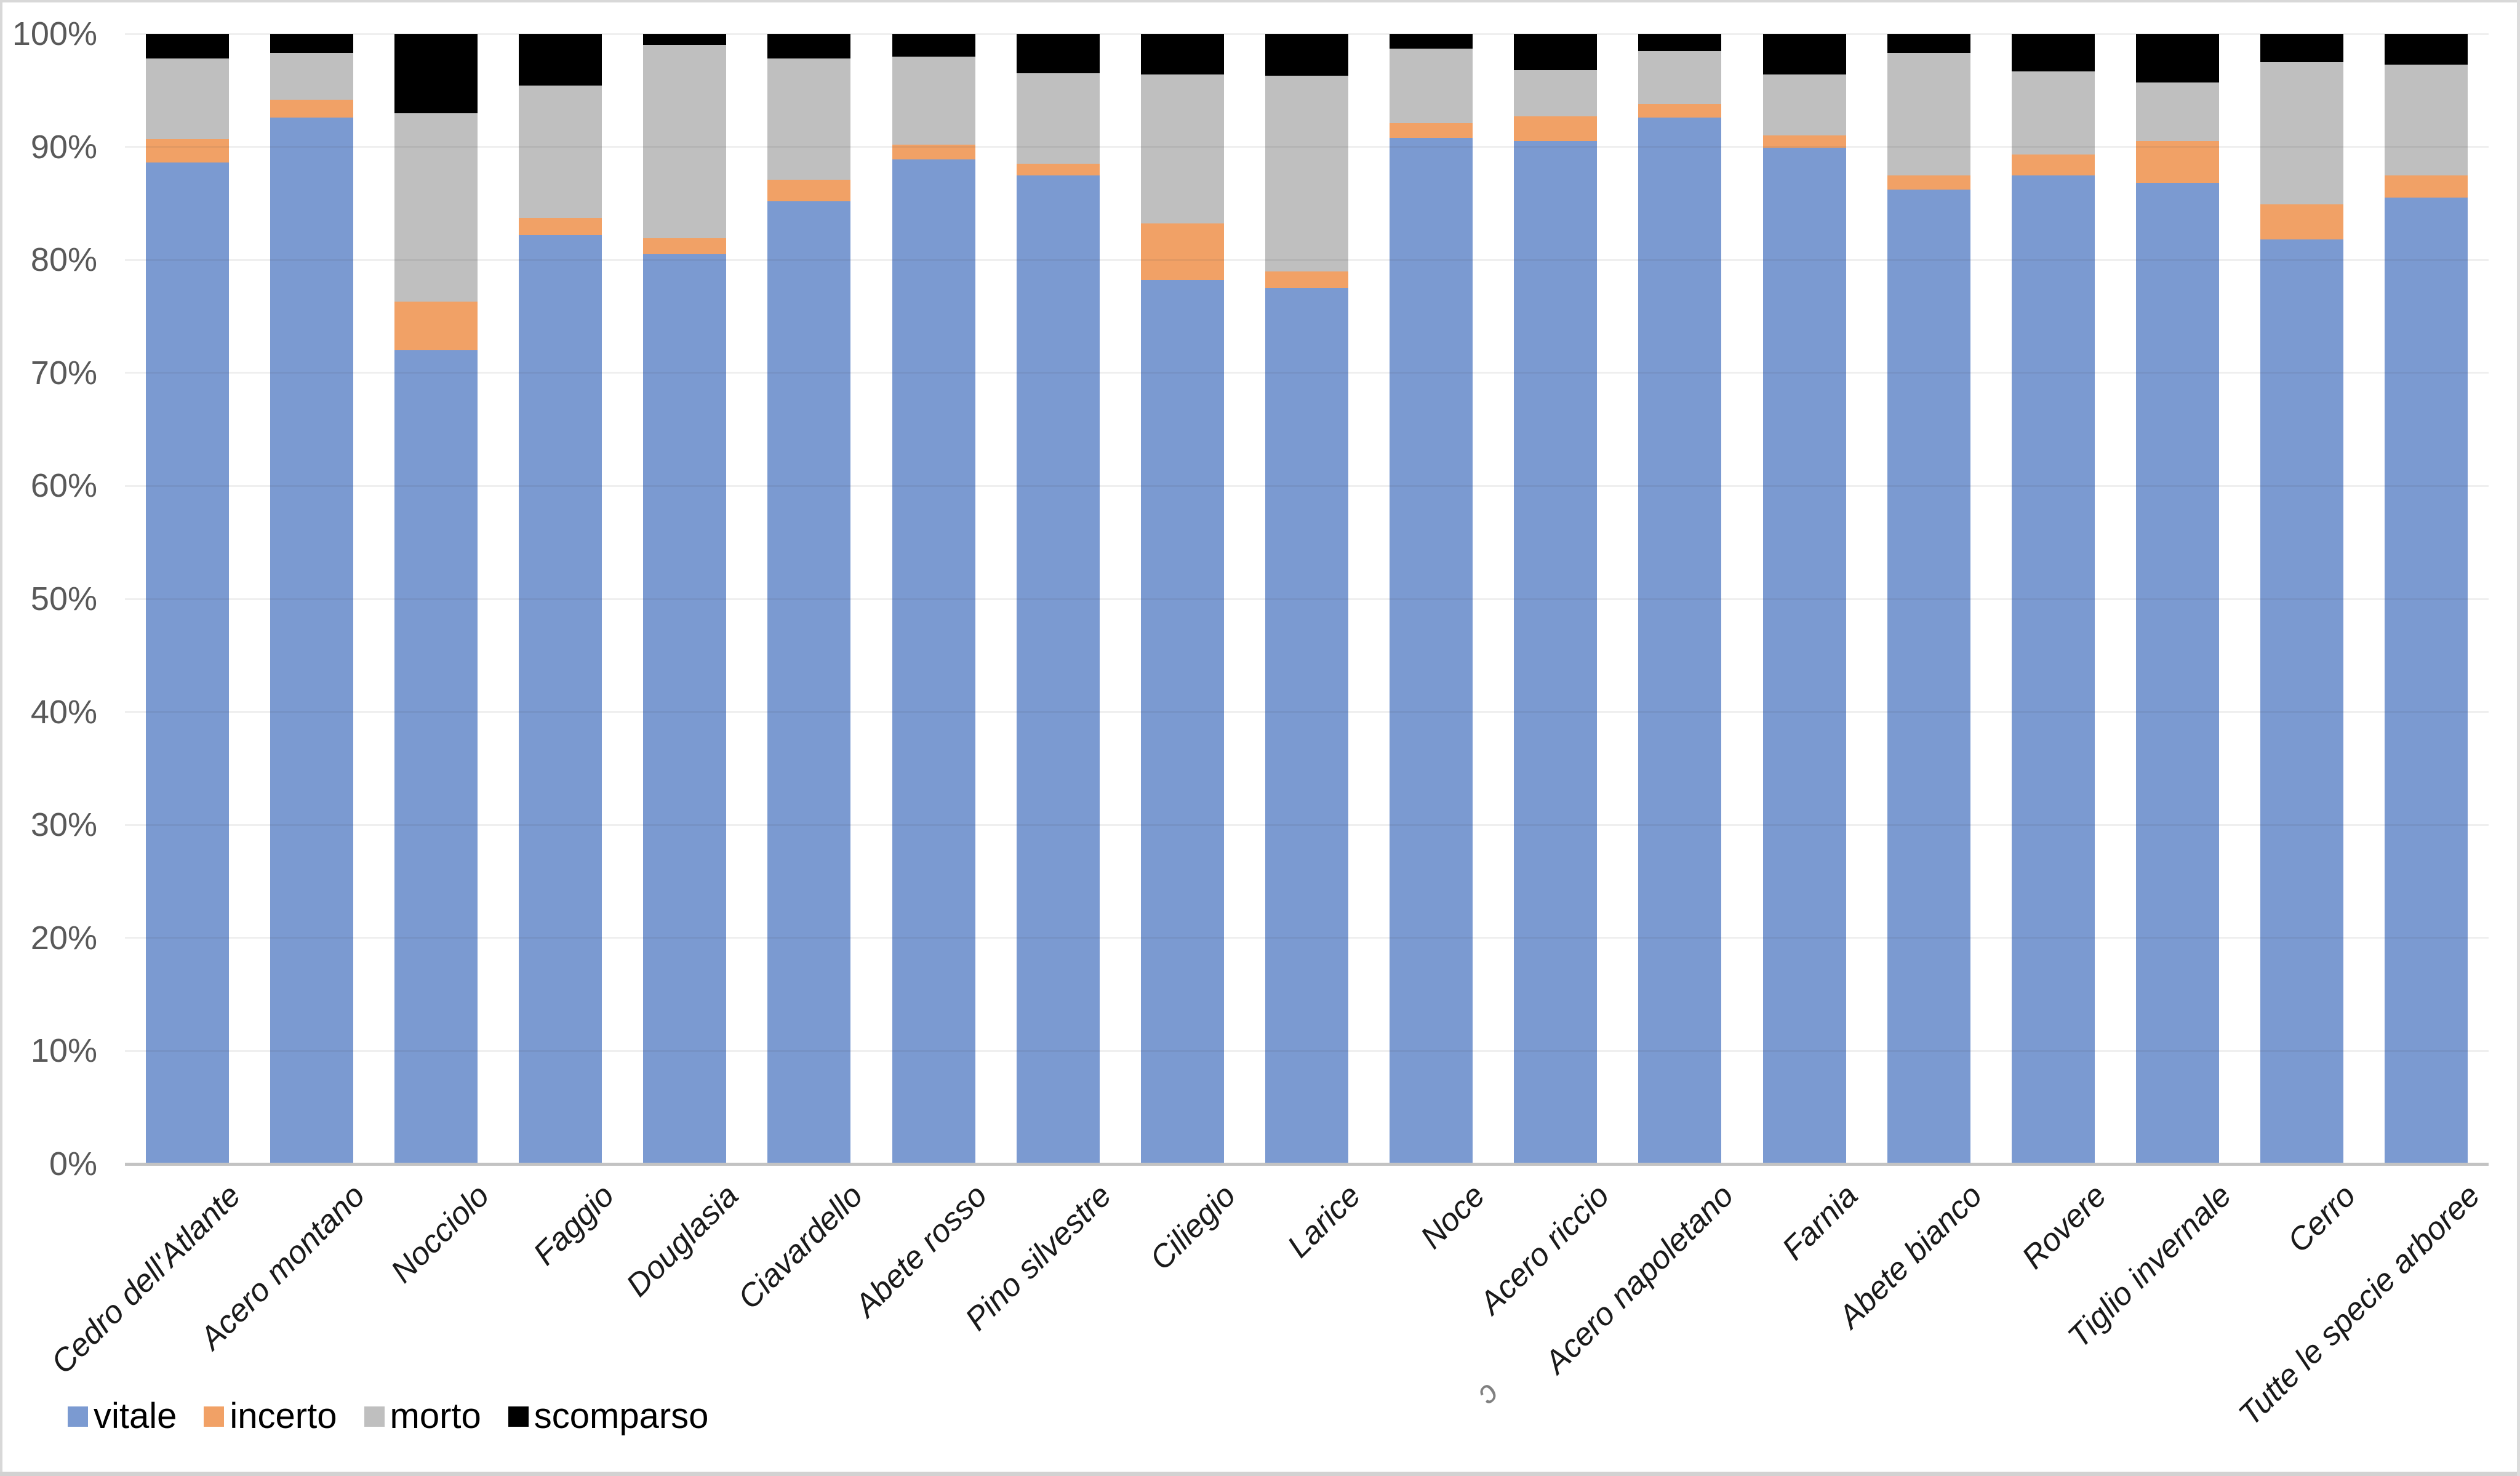 The image size is (2520, 1476). I want to click on legend-label: morto, so click(435, 1416).